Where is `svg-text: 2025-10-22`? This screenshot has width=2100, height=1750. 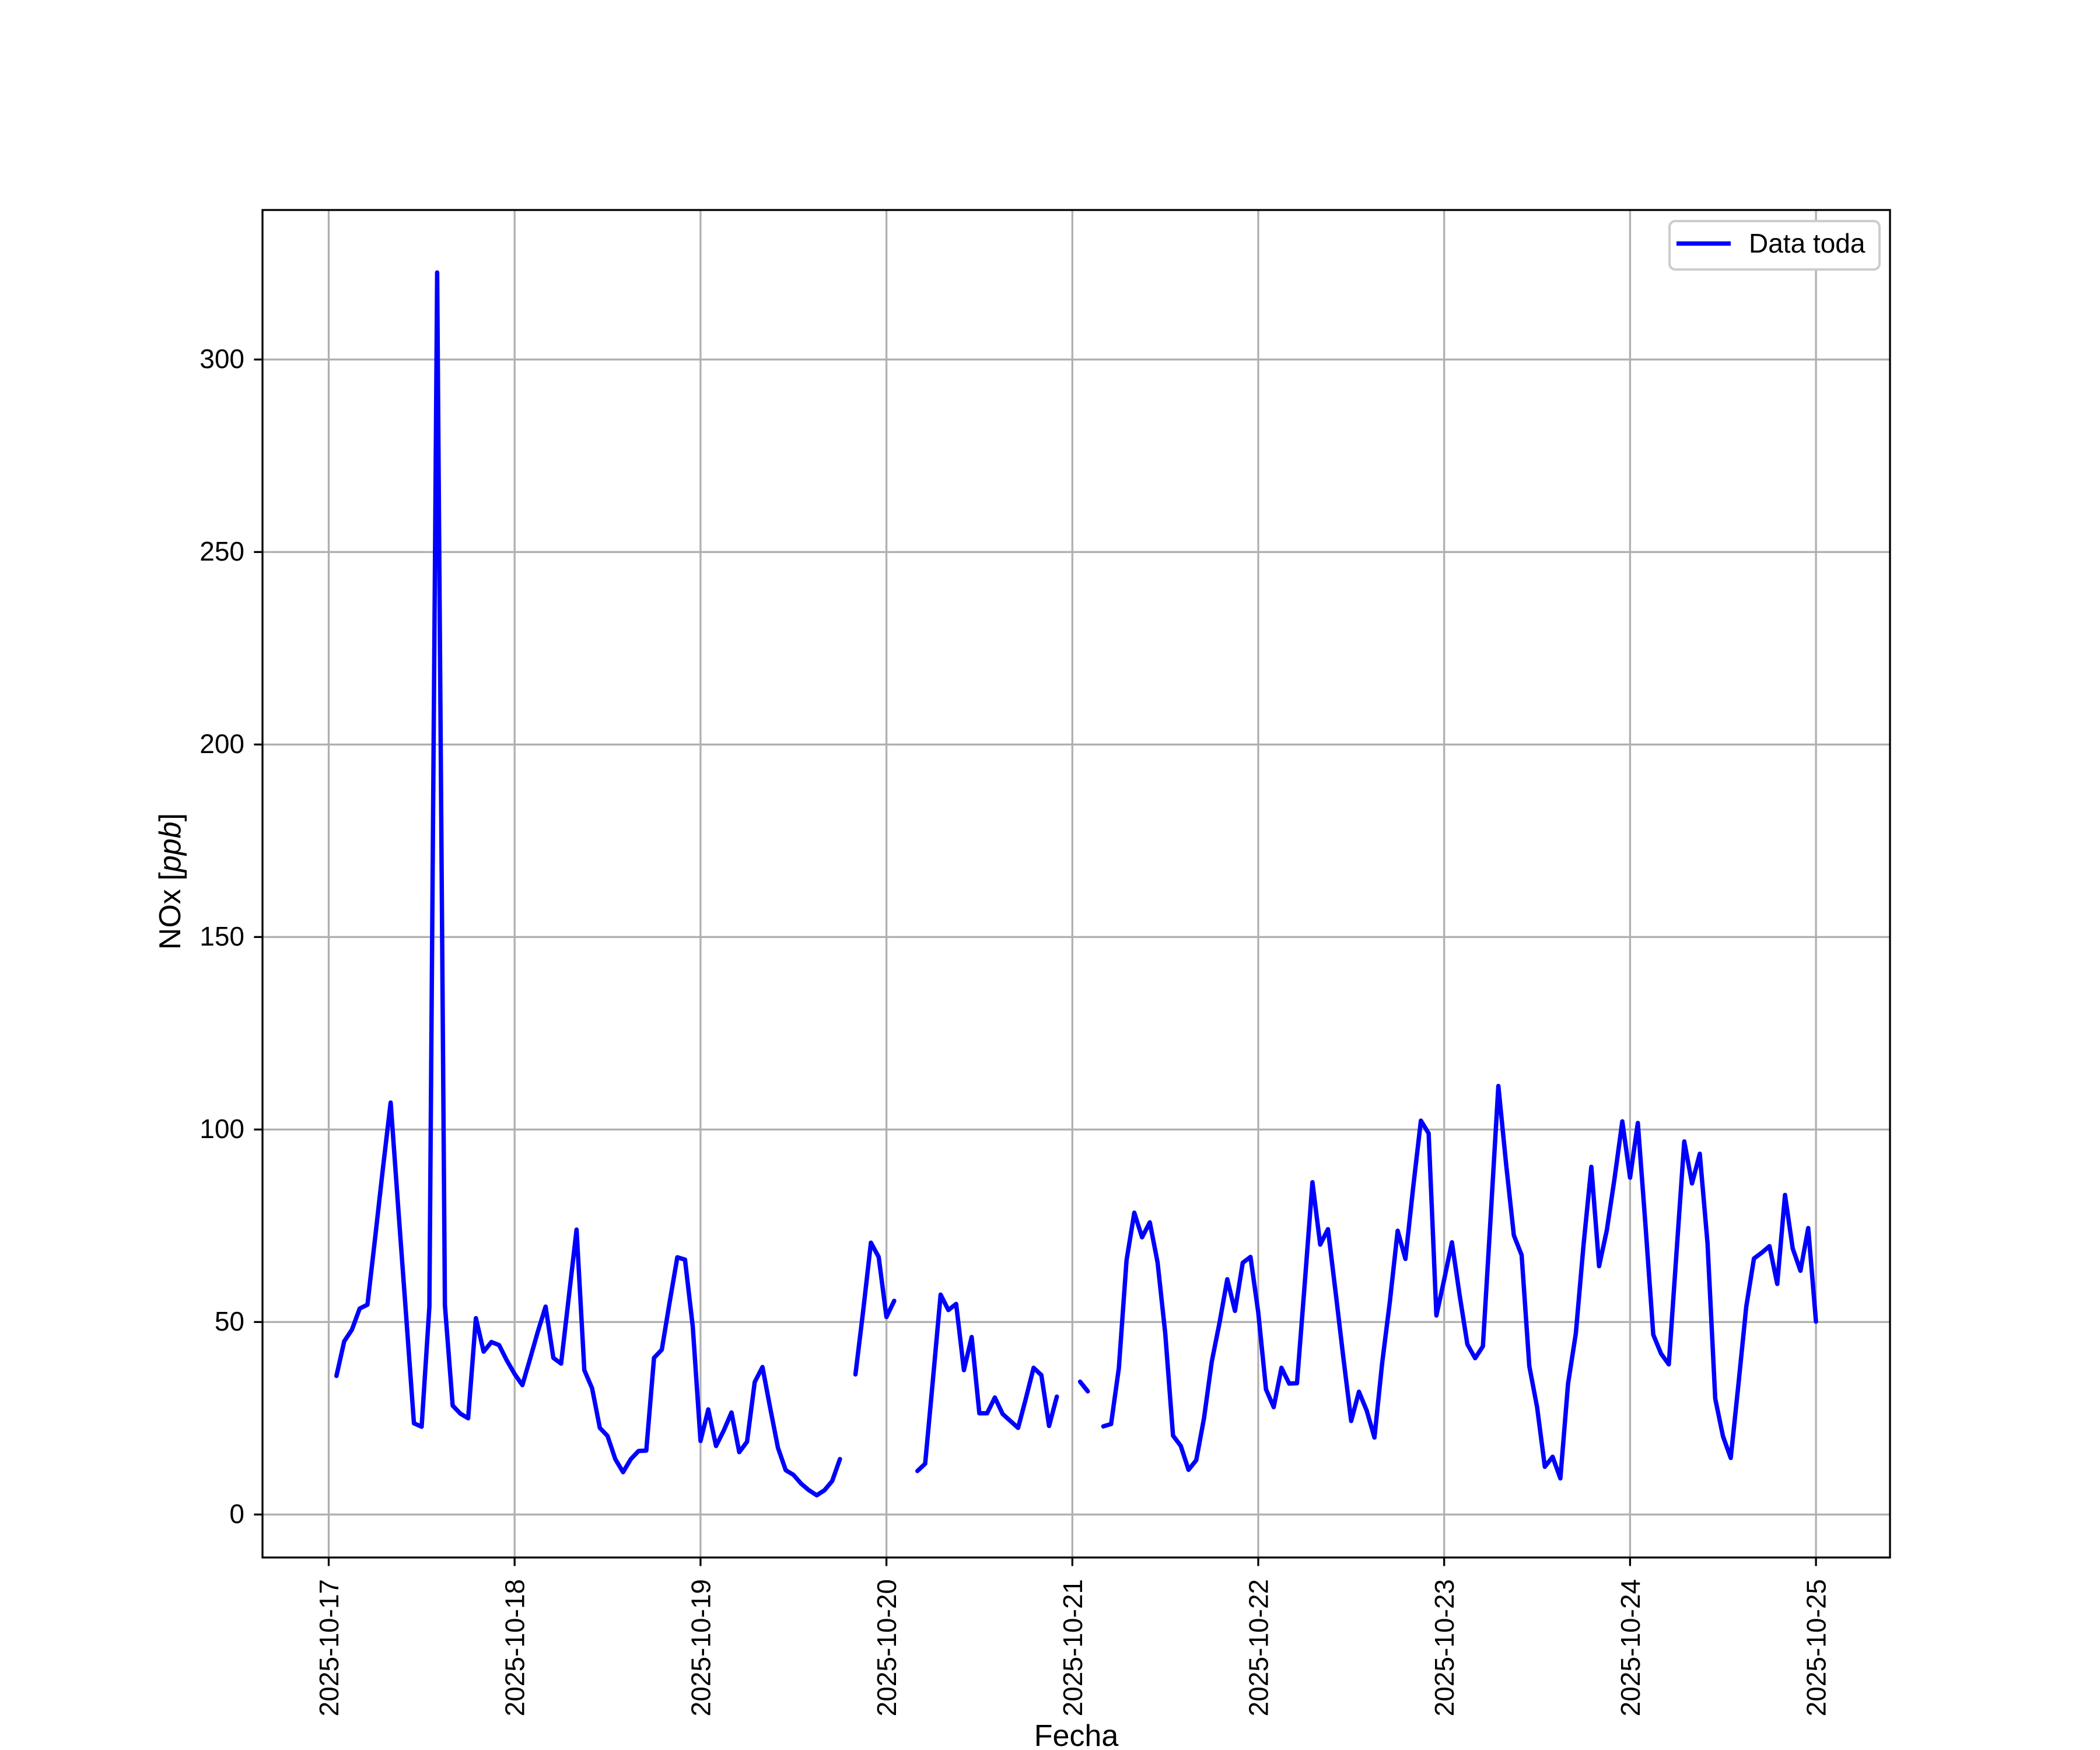
svg-text: 2025-10-22 is located at coordinates (1259, 1647).